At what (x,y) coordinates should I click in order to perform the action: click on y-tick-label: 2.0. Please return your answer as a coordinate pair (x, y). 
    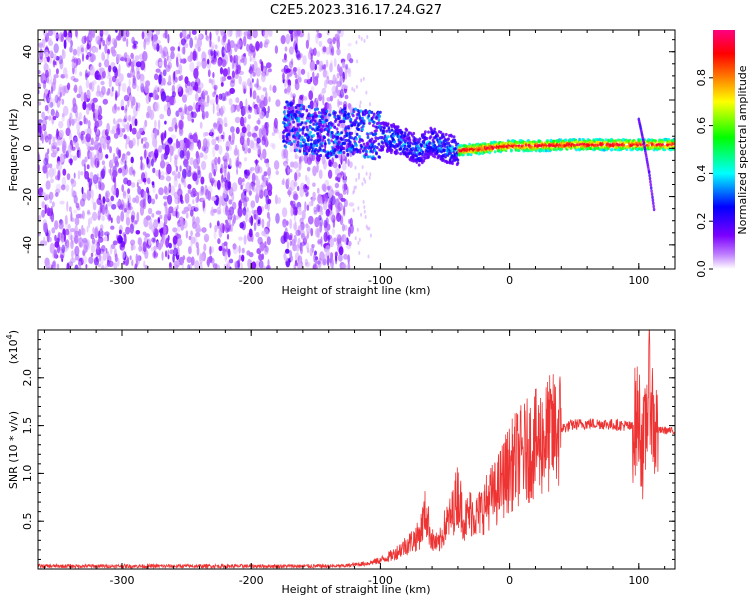
    Looking at the image, I should click on (27, 378).